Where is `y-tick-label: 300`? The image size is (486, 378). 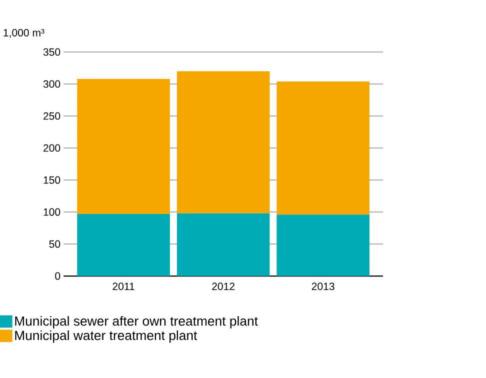
y-tick-label: 300 is located at coordinates (51, 84).